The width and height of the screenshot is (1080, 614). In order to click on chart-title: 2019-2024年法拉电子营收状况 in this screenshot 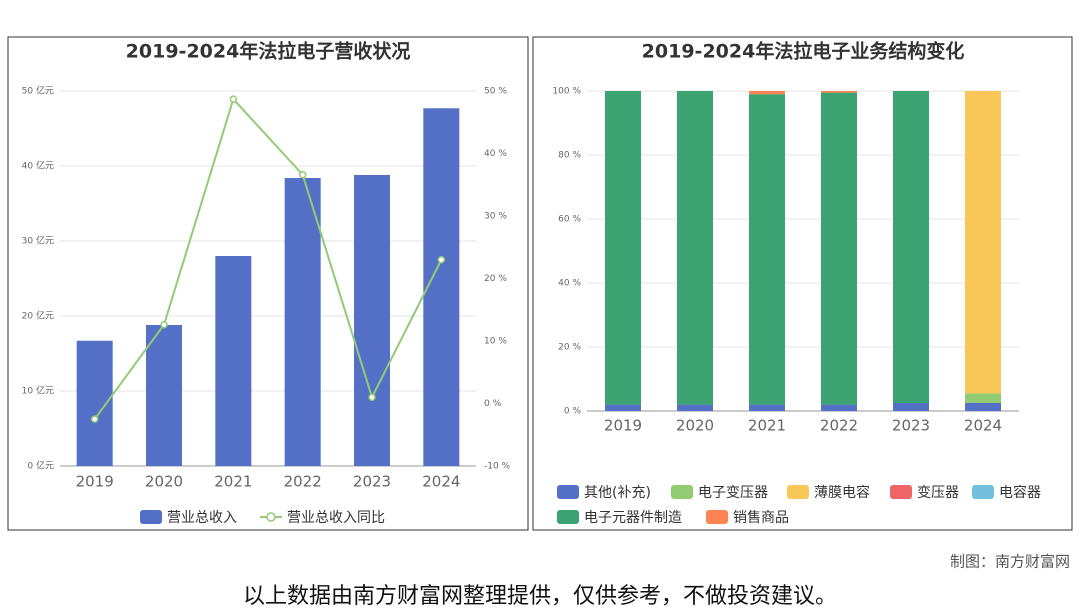, I will do `click(268, 51)`.